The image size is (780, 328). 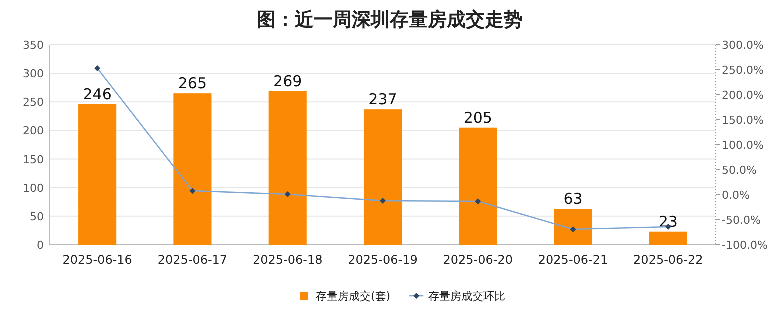 I want to click on legend-label: 存量房成交环比, so click(x=467, y=296).